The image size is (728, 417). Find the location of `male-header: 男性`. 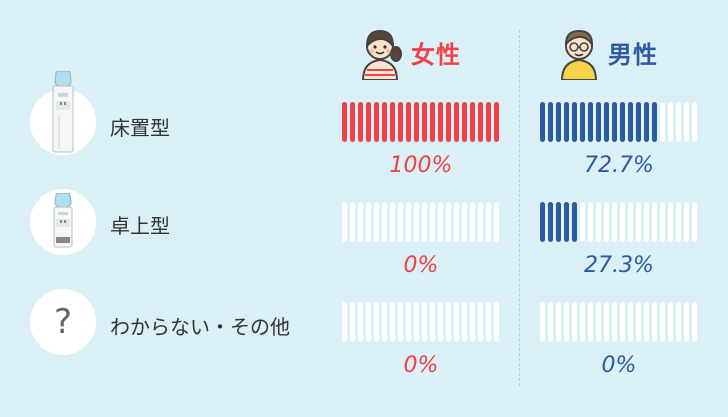

male-header: 男性 is located at coordinates (607, 52).